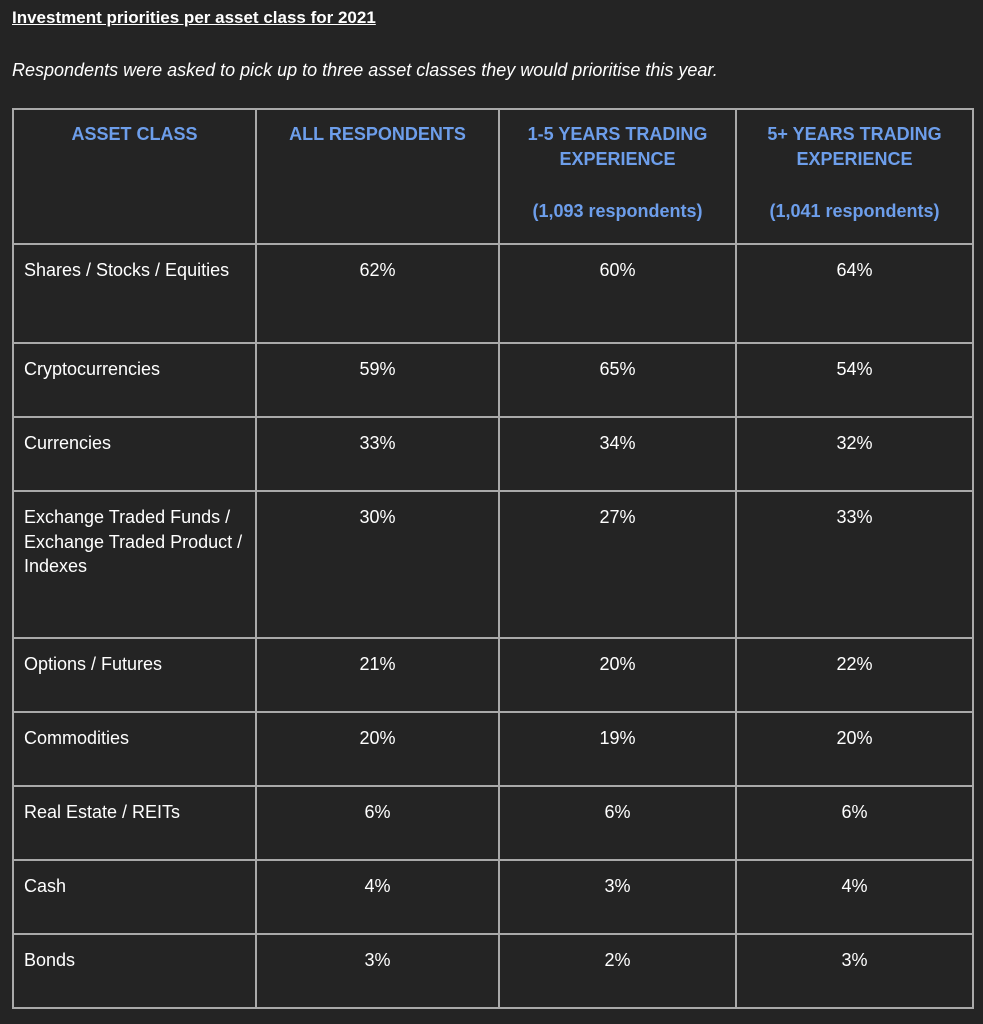 The width and height of the screenshot is (983, 1024). I want to click on header-label: 5+ YEARS TRADING EXPERIENCE, so click(854, 146).